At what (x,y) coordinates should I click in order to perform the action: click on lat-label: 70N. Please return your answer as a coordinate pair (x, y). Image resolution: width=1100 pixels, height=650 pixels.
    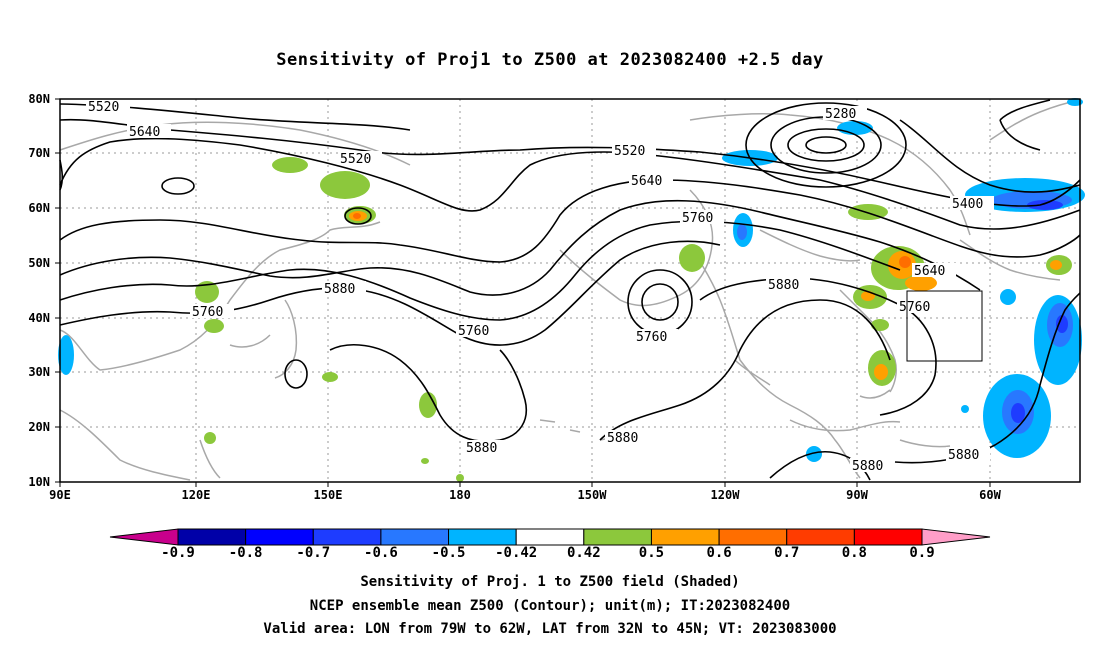
    Looking at the image, I should click on (39, 153).